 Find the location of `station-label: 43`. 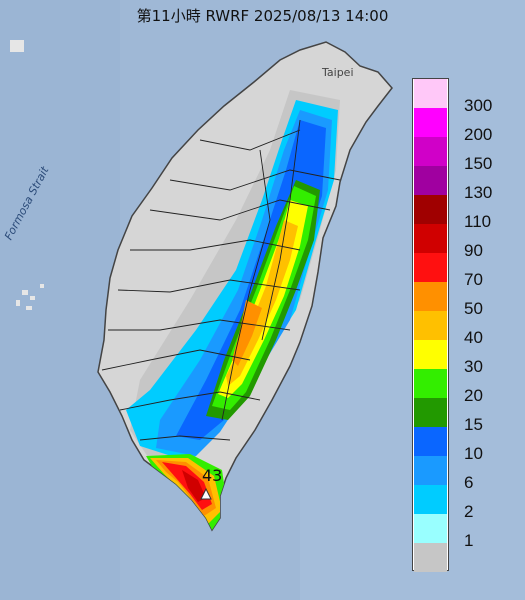

station-label: 43 is located at coordinates (212, 475).